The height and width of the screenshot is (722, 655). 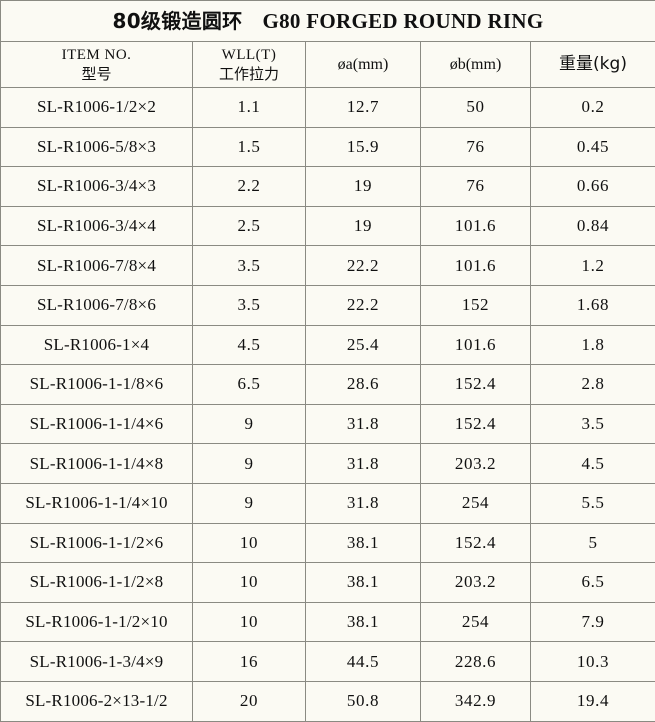 What do you see at coordinates (363, 147) in the screenshot?
I see `cell-dia_a: 15.9` at bounding box center [363, 147].